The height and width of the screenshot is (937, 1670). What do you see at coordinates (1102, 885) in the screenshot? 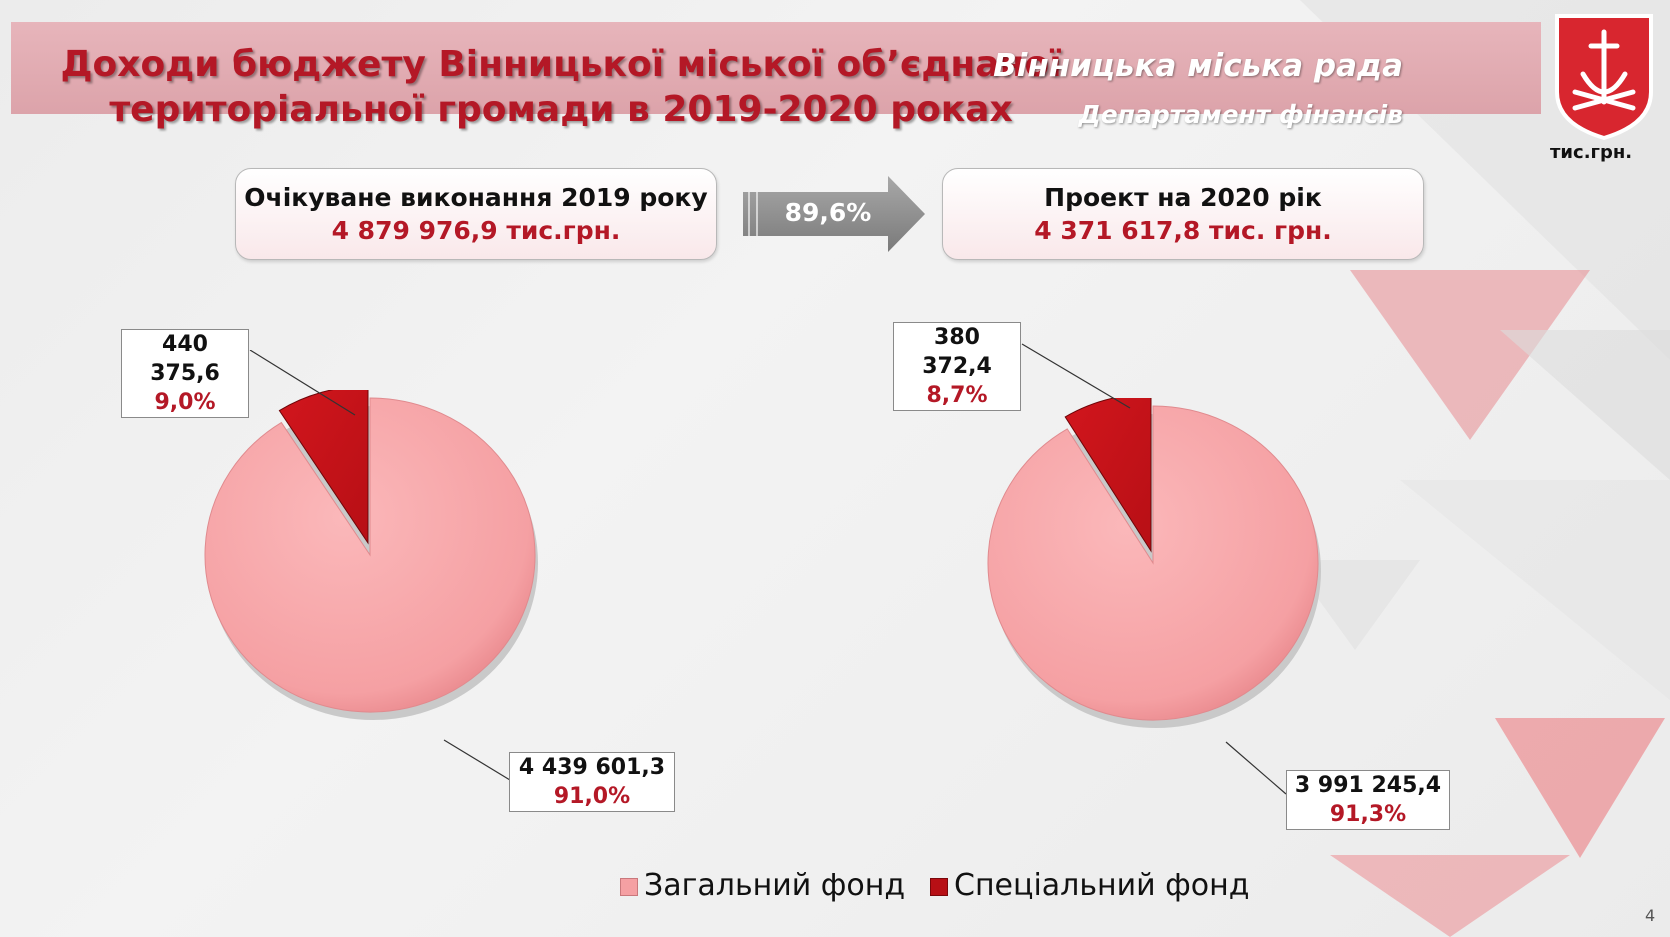
I see `legend-label-special: Спеціальний фонд` at bounding box center [1102, 885].